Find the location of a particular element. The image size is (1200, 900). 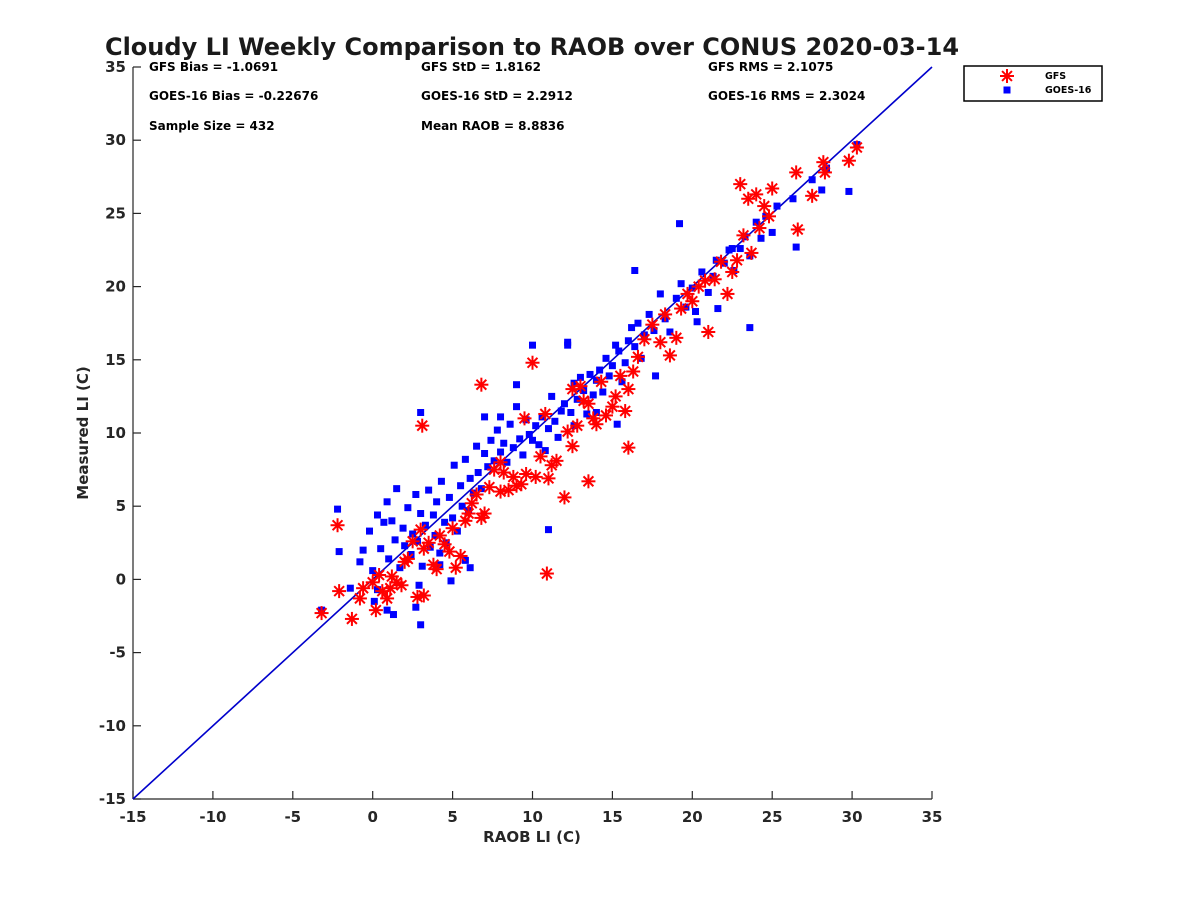

x-tick-label: 15 is located at coordinates (612, 817).